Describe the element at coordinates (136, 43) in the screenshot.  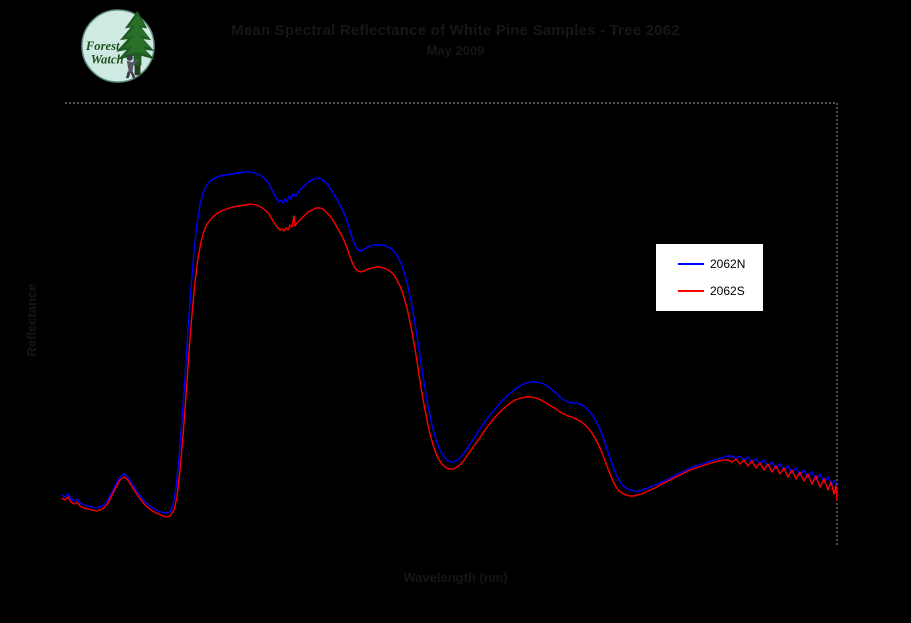
I see `pine-tree-icon` at that location.